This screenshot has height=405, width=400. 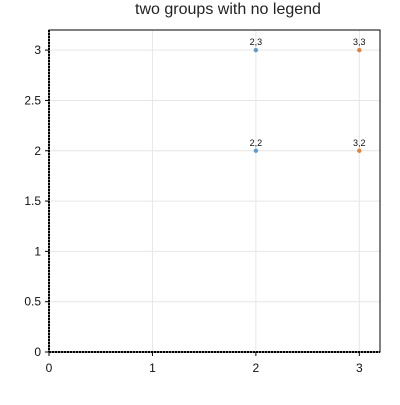 I want to click on x-tick-label: 1, so click(x=152, y=368).